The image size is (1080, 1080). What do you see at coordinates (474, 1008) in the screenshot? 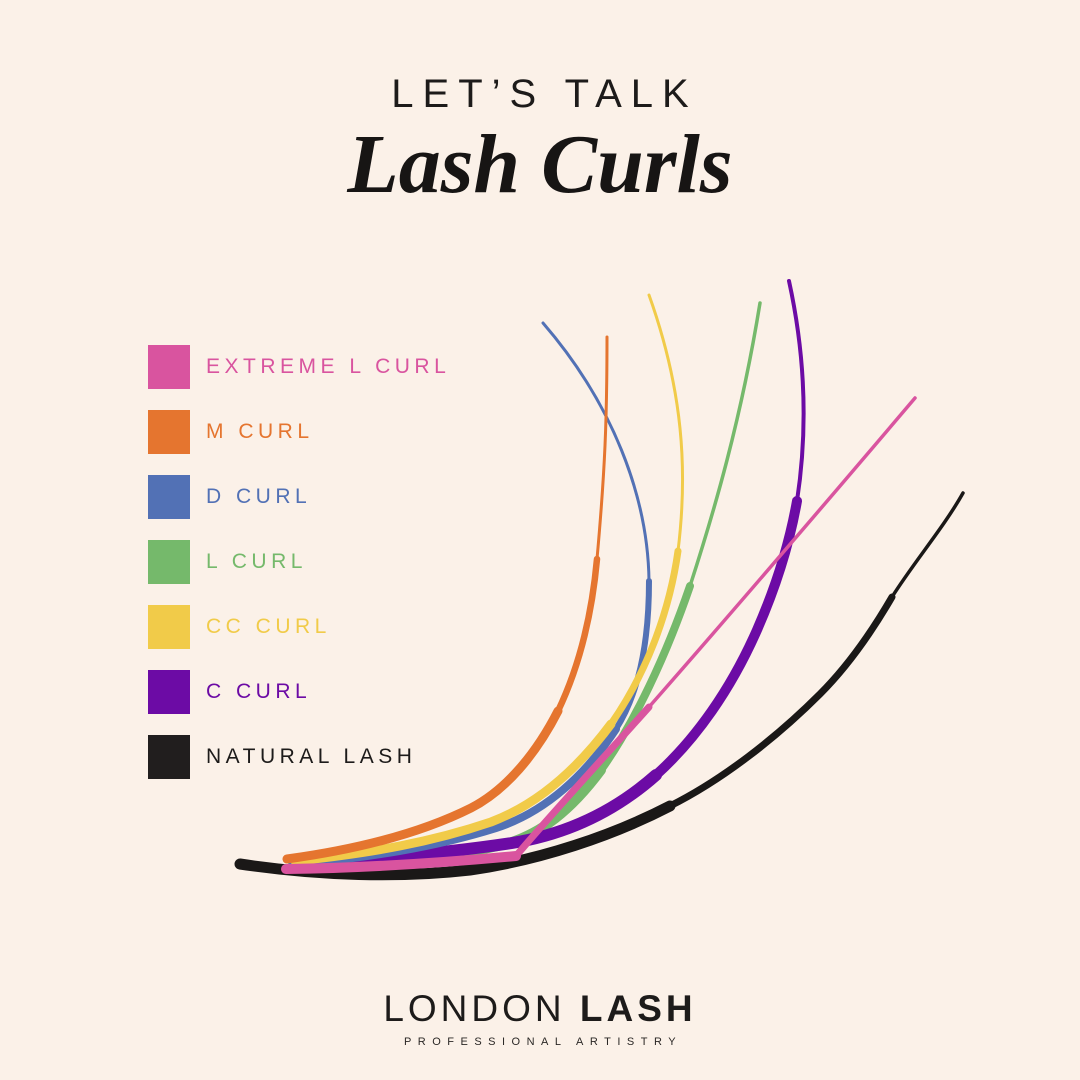
I see `brand-logo-light: LONDON` at bounding box center [474, 1008].